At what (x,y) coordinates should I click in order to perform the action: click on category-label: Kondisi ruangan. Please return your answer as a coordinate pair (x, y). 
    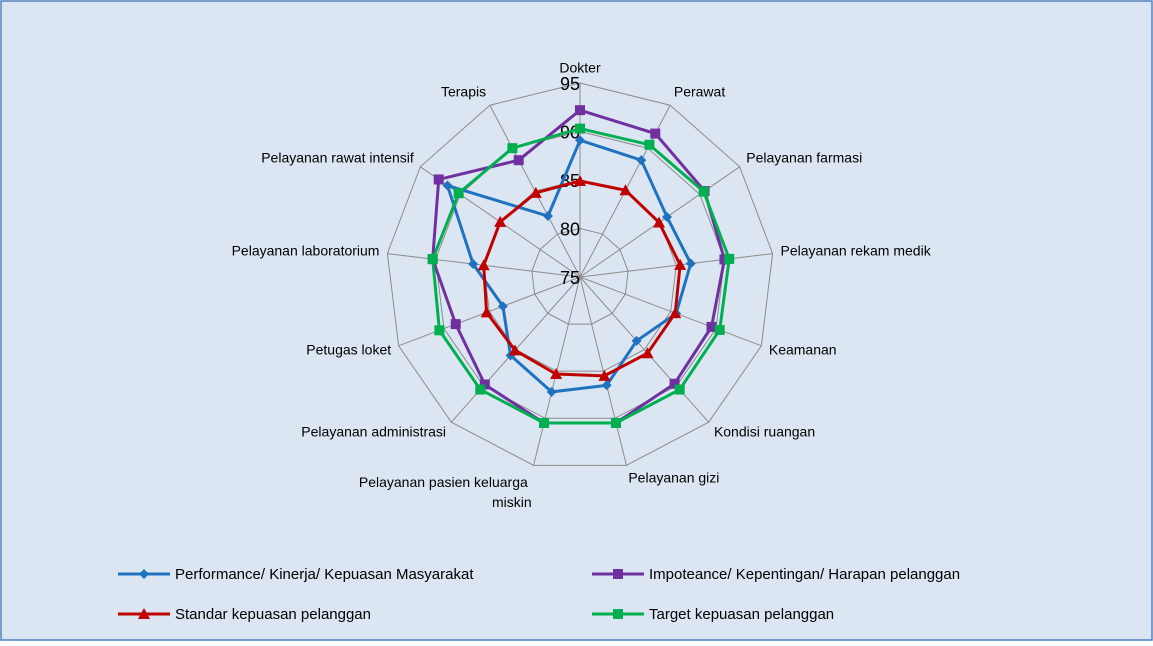
    Looking at the image, I should click on (764, 431).